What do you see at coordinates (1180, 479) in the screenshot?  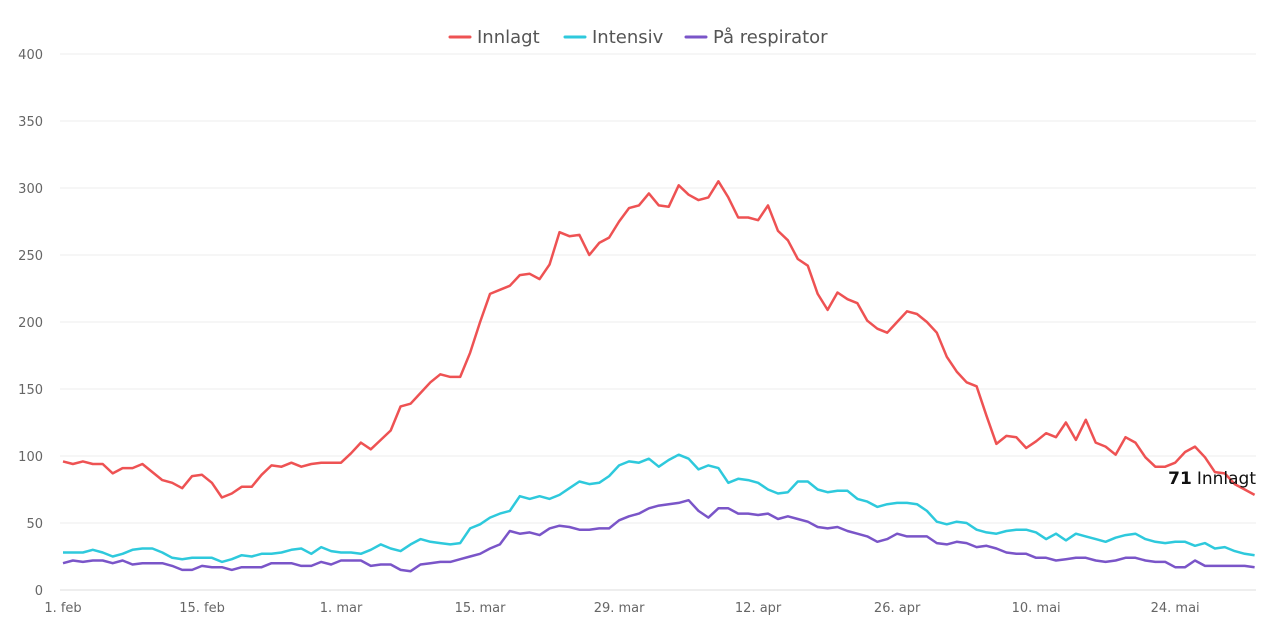 I see `end-annotation-value: 71` at bounding box center [1180, 479].